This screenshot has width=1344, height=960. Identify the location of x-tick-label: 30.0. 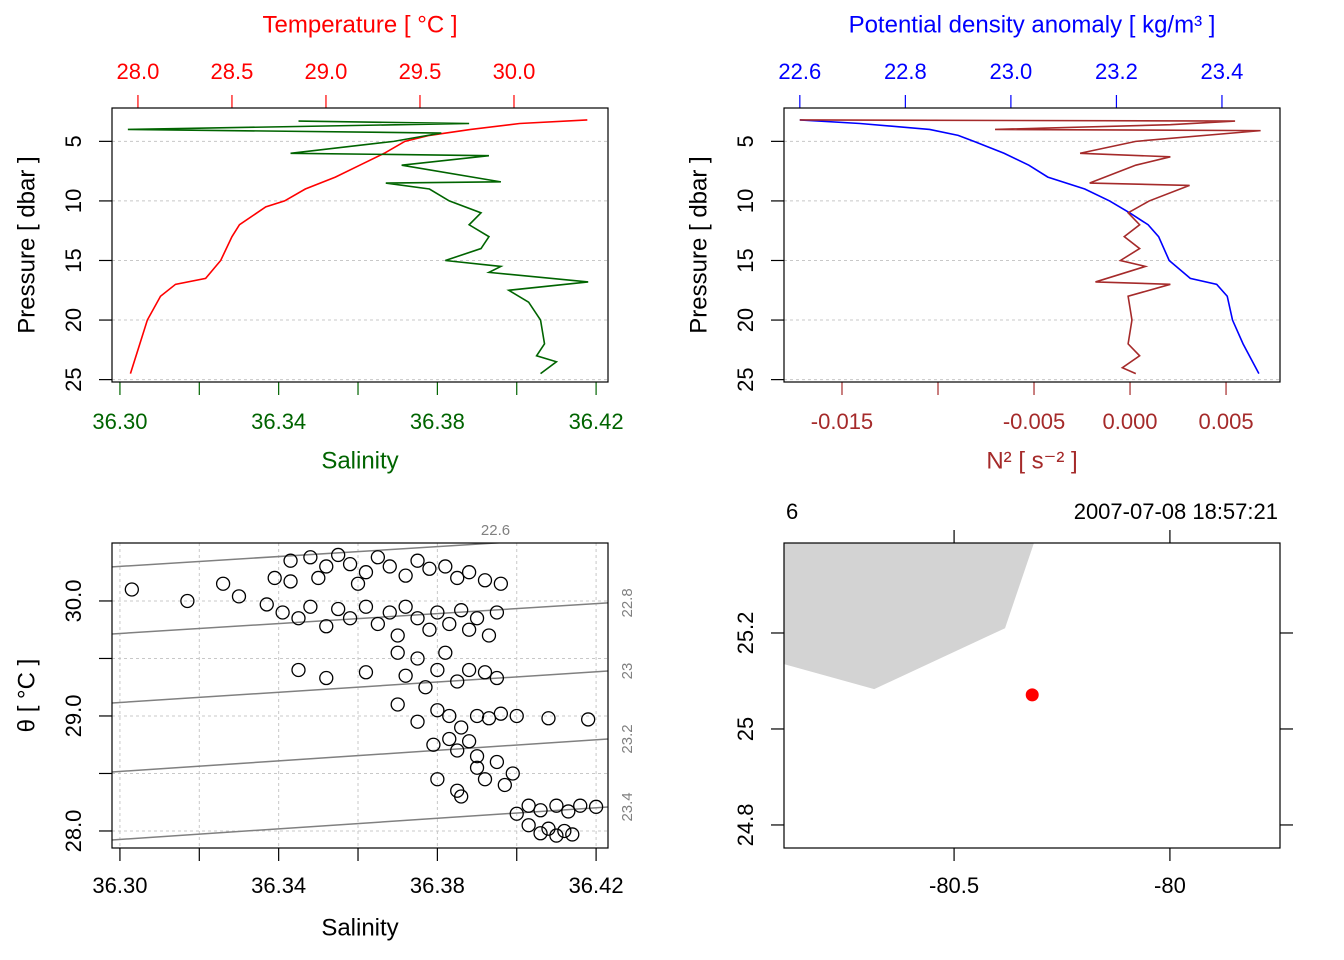
(514, 71).